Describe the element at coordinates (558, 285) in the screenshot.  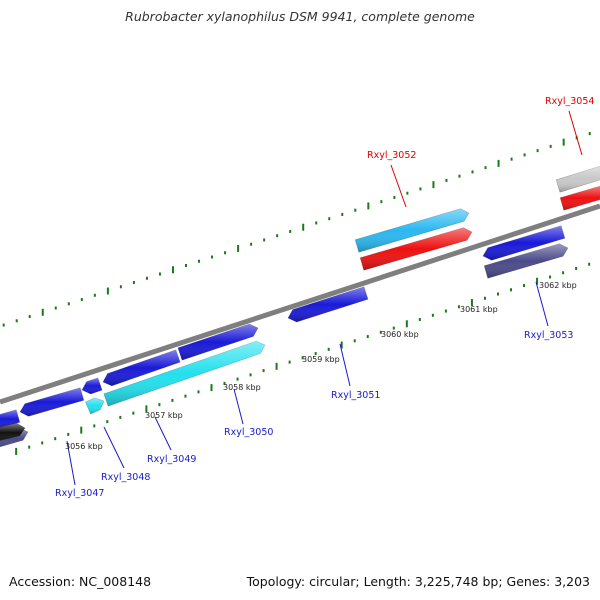
I see `kbp-label: 3062 kbp` at that location.